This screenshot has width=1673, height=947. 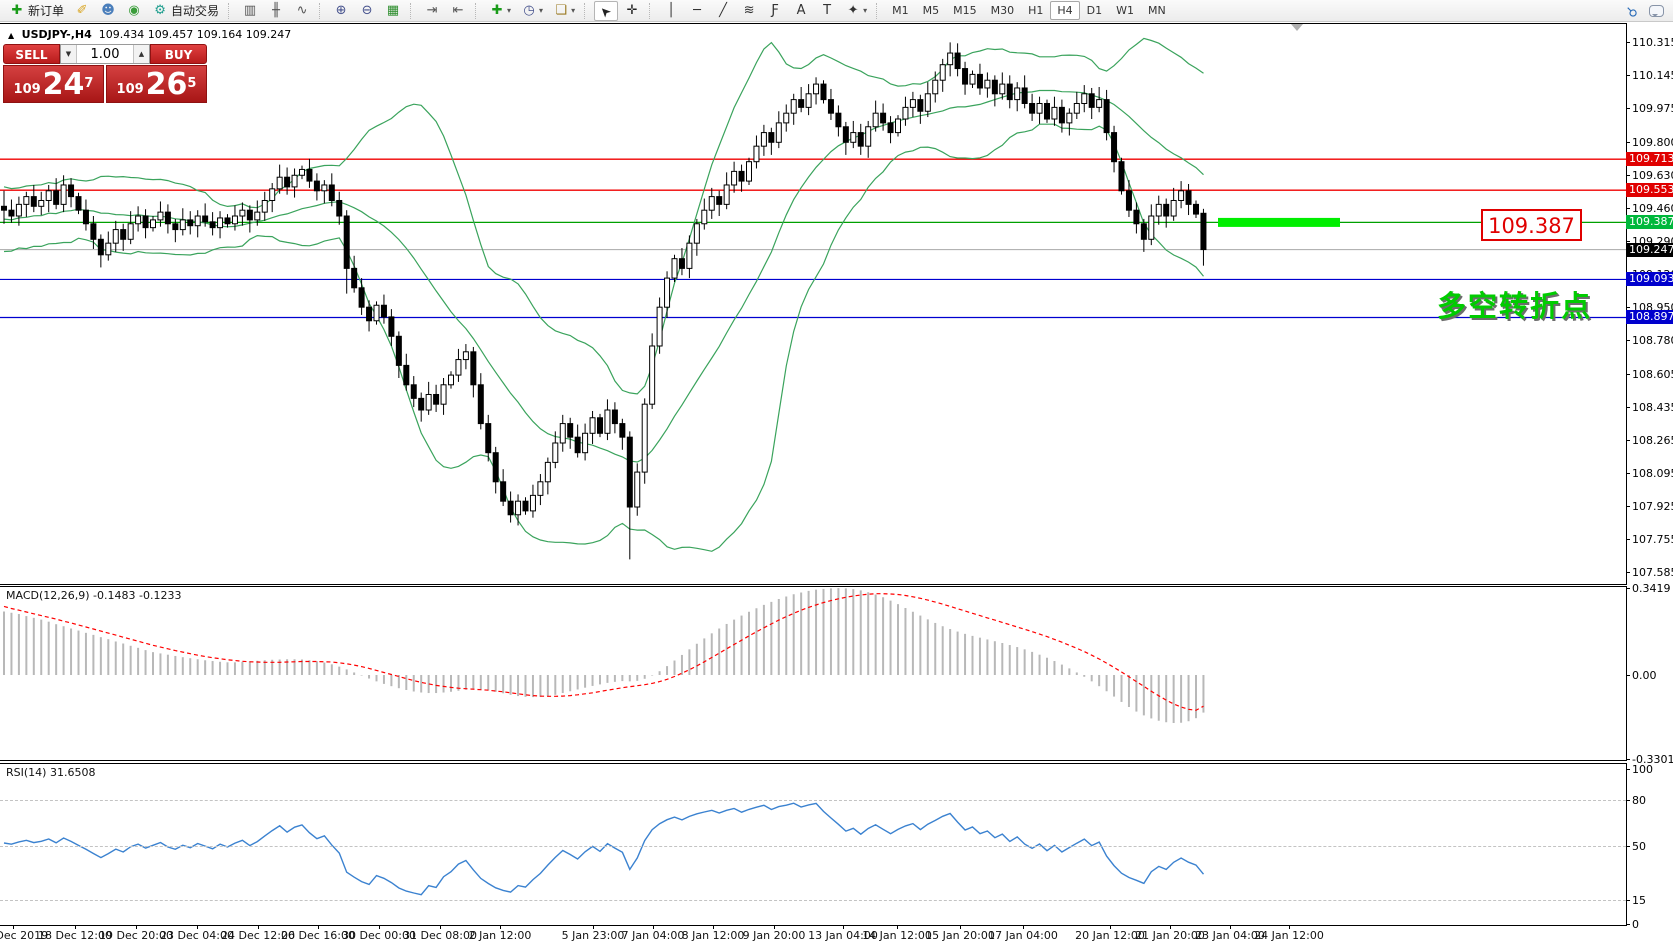 What do you see at coordinates (593, 935) in the screenshot?
I see `time-label: 5 Jan 23:00` at bounding box center [593, 935].